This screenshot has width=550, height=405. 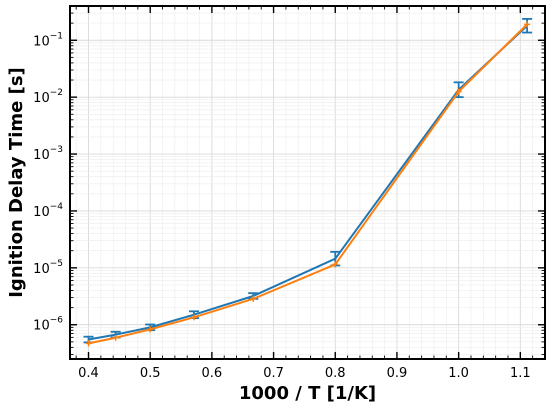 What do you see at coordinates (48, 325) in the screenshot?
I see `y-tick-label: 10⁻⁶` at bounding box center [48, 325].